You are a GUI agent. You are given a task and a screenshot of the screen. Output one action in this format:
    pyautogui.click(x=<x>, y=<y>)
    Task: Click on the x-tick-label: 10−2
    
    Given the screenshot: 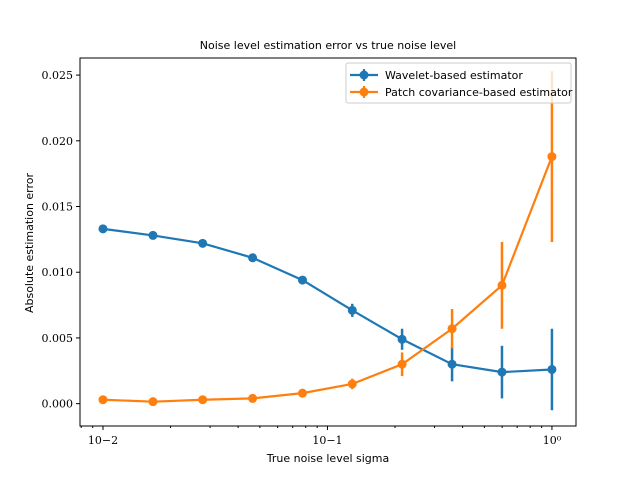 What is the action you would take?
    pyautogui.click(x=103, y=440)
    